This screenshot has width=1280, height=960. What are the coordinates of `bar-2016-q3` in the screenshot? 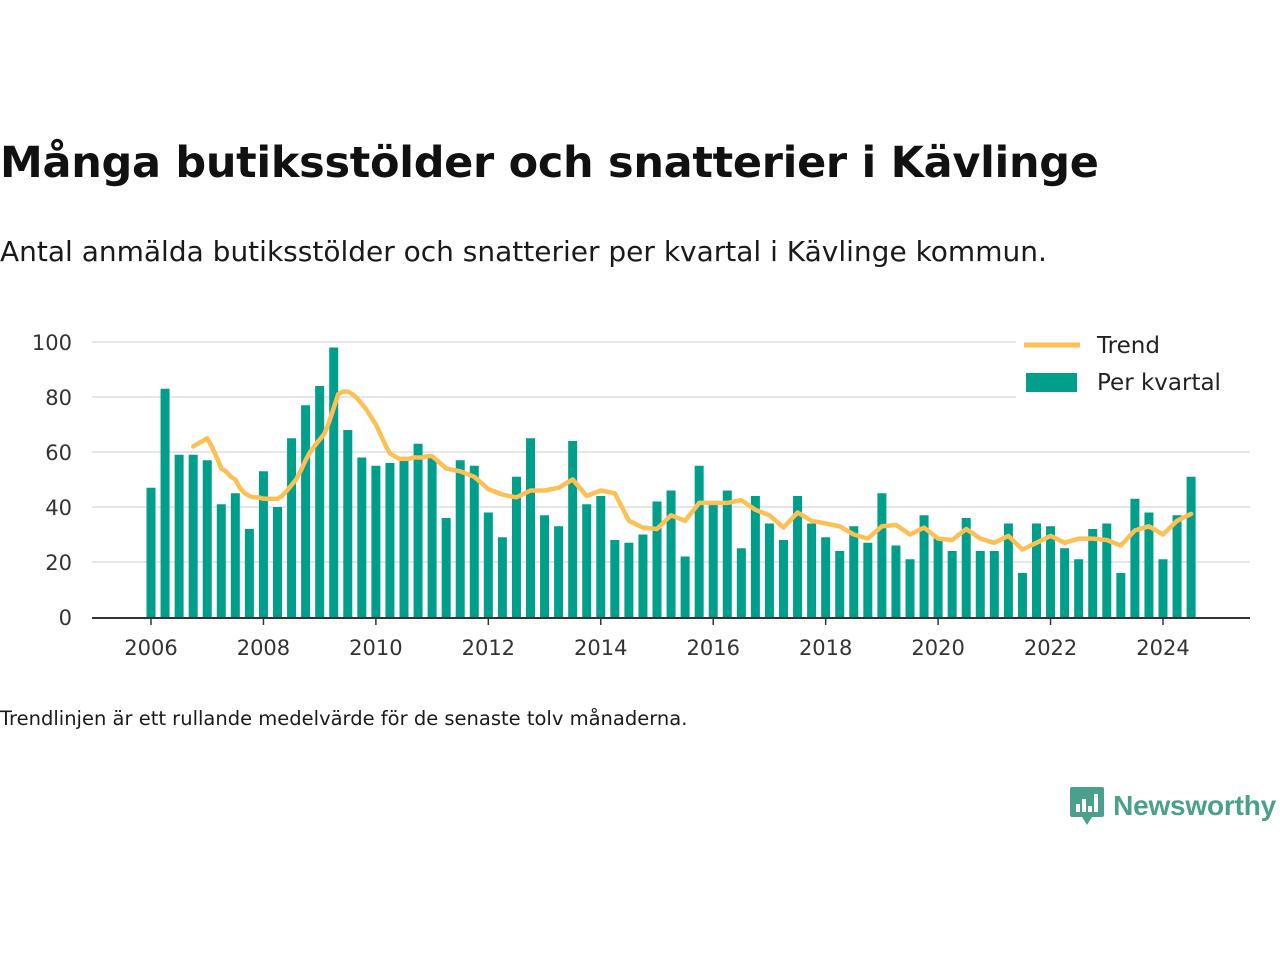 It's located at (741, 582).